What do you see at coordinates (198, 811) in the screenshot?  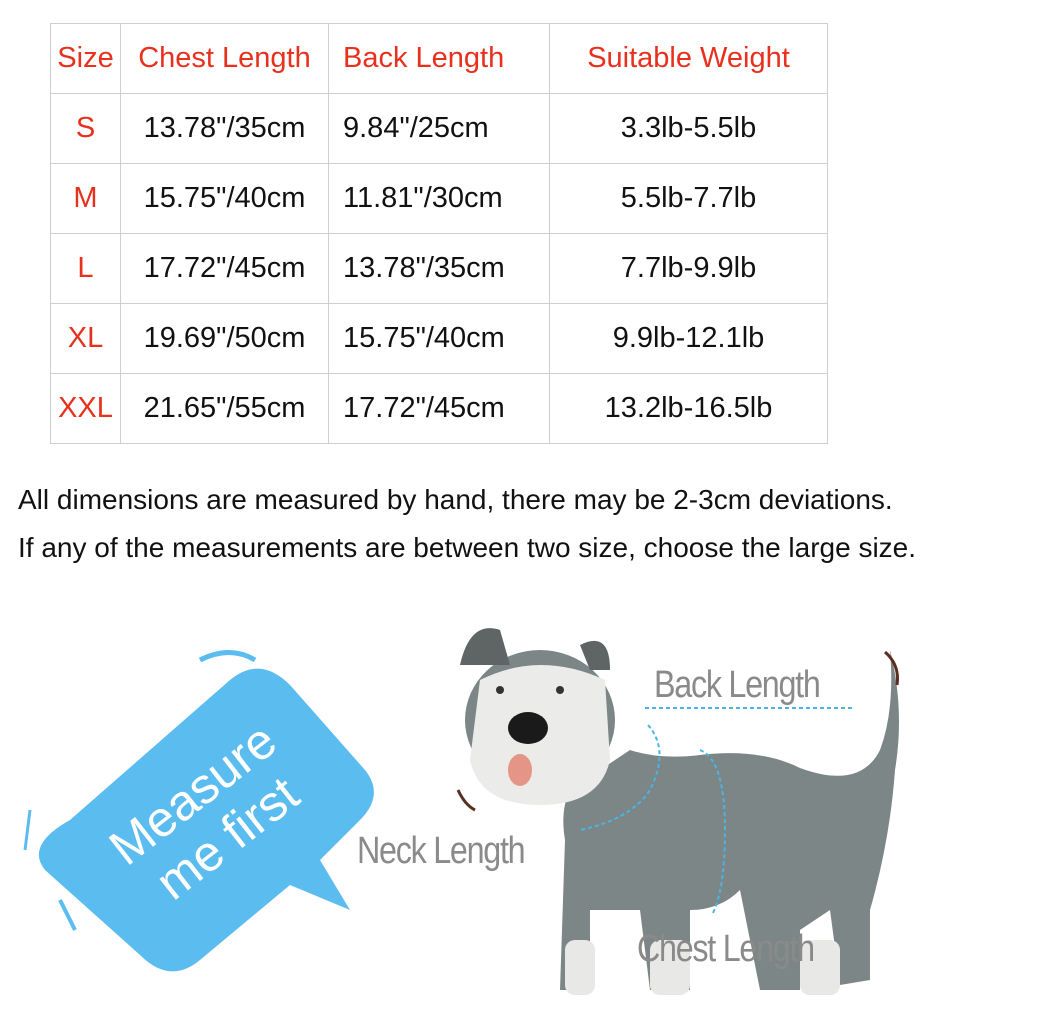 I see `speech-bubble-icon` at bounding box center [198, 811].